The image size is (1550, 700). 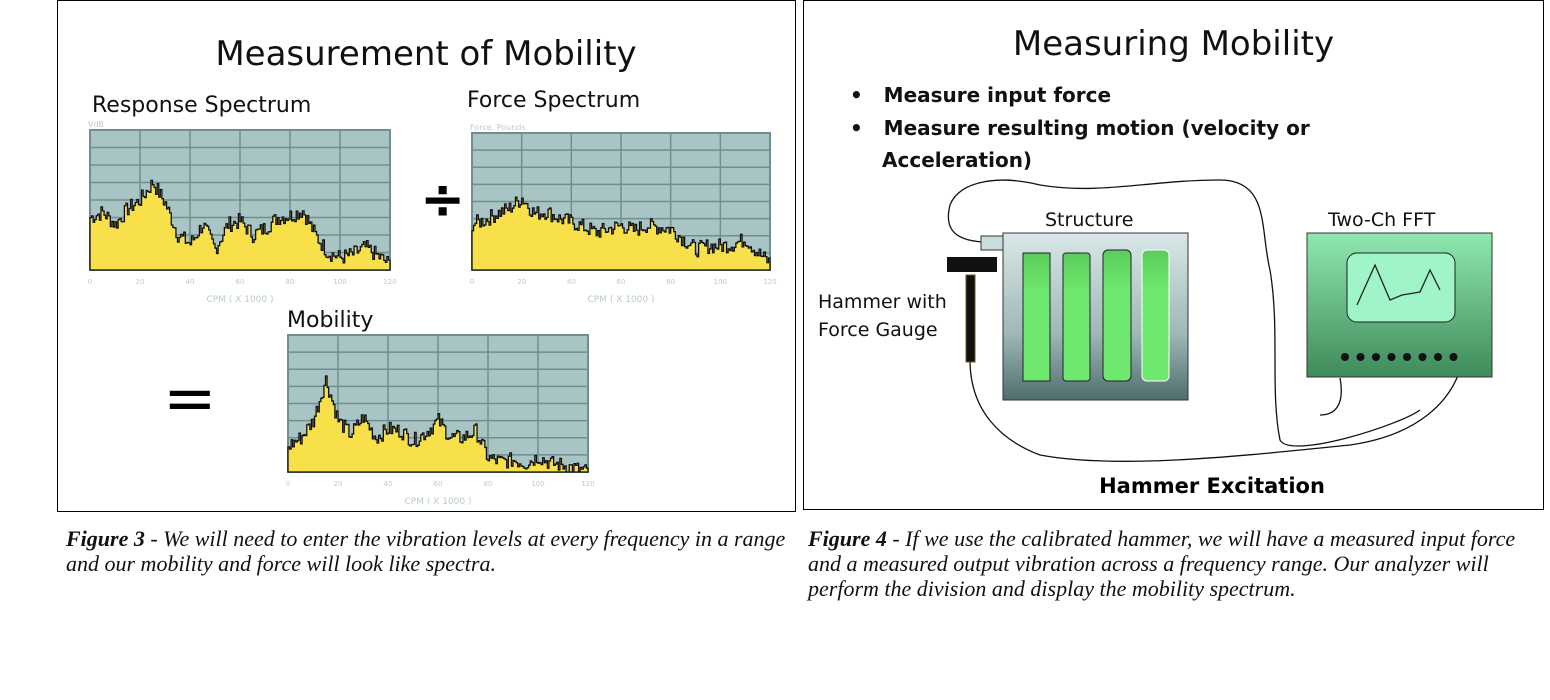 I want to click on hammer-head-icon, so click(x=972, y=264).